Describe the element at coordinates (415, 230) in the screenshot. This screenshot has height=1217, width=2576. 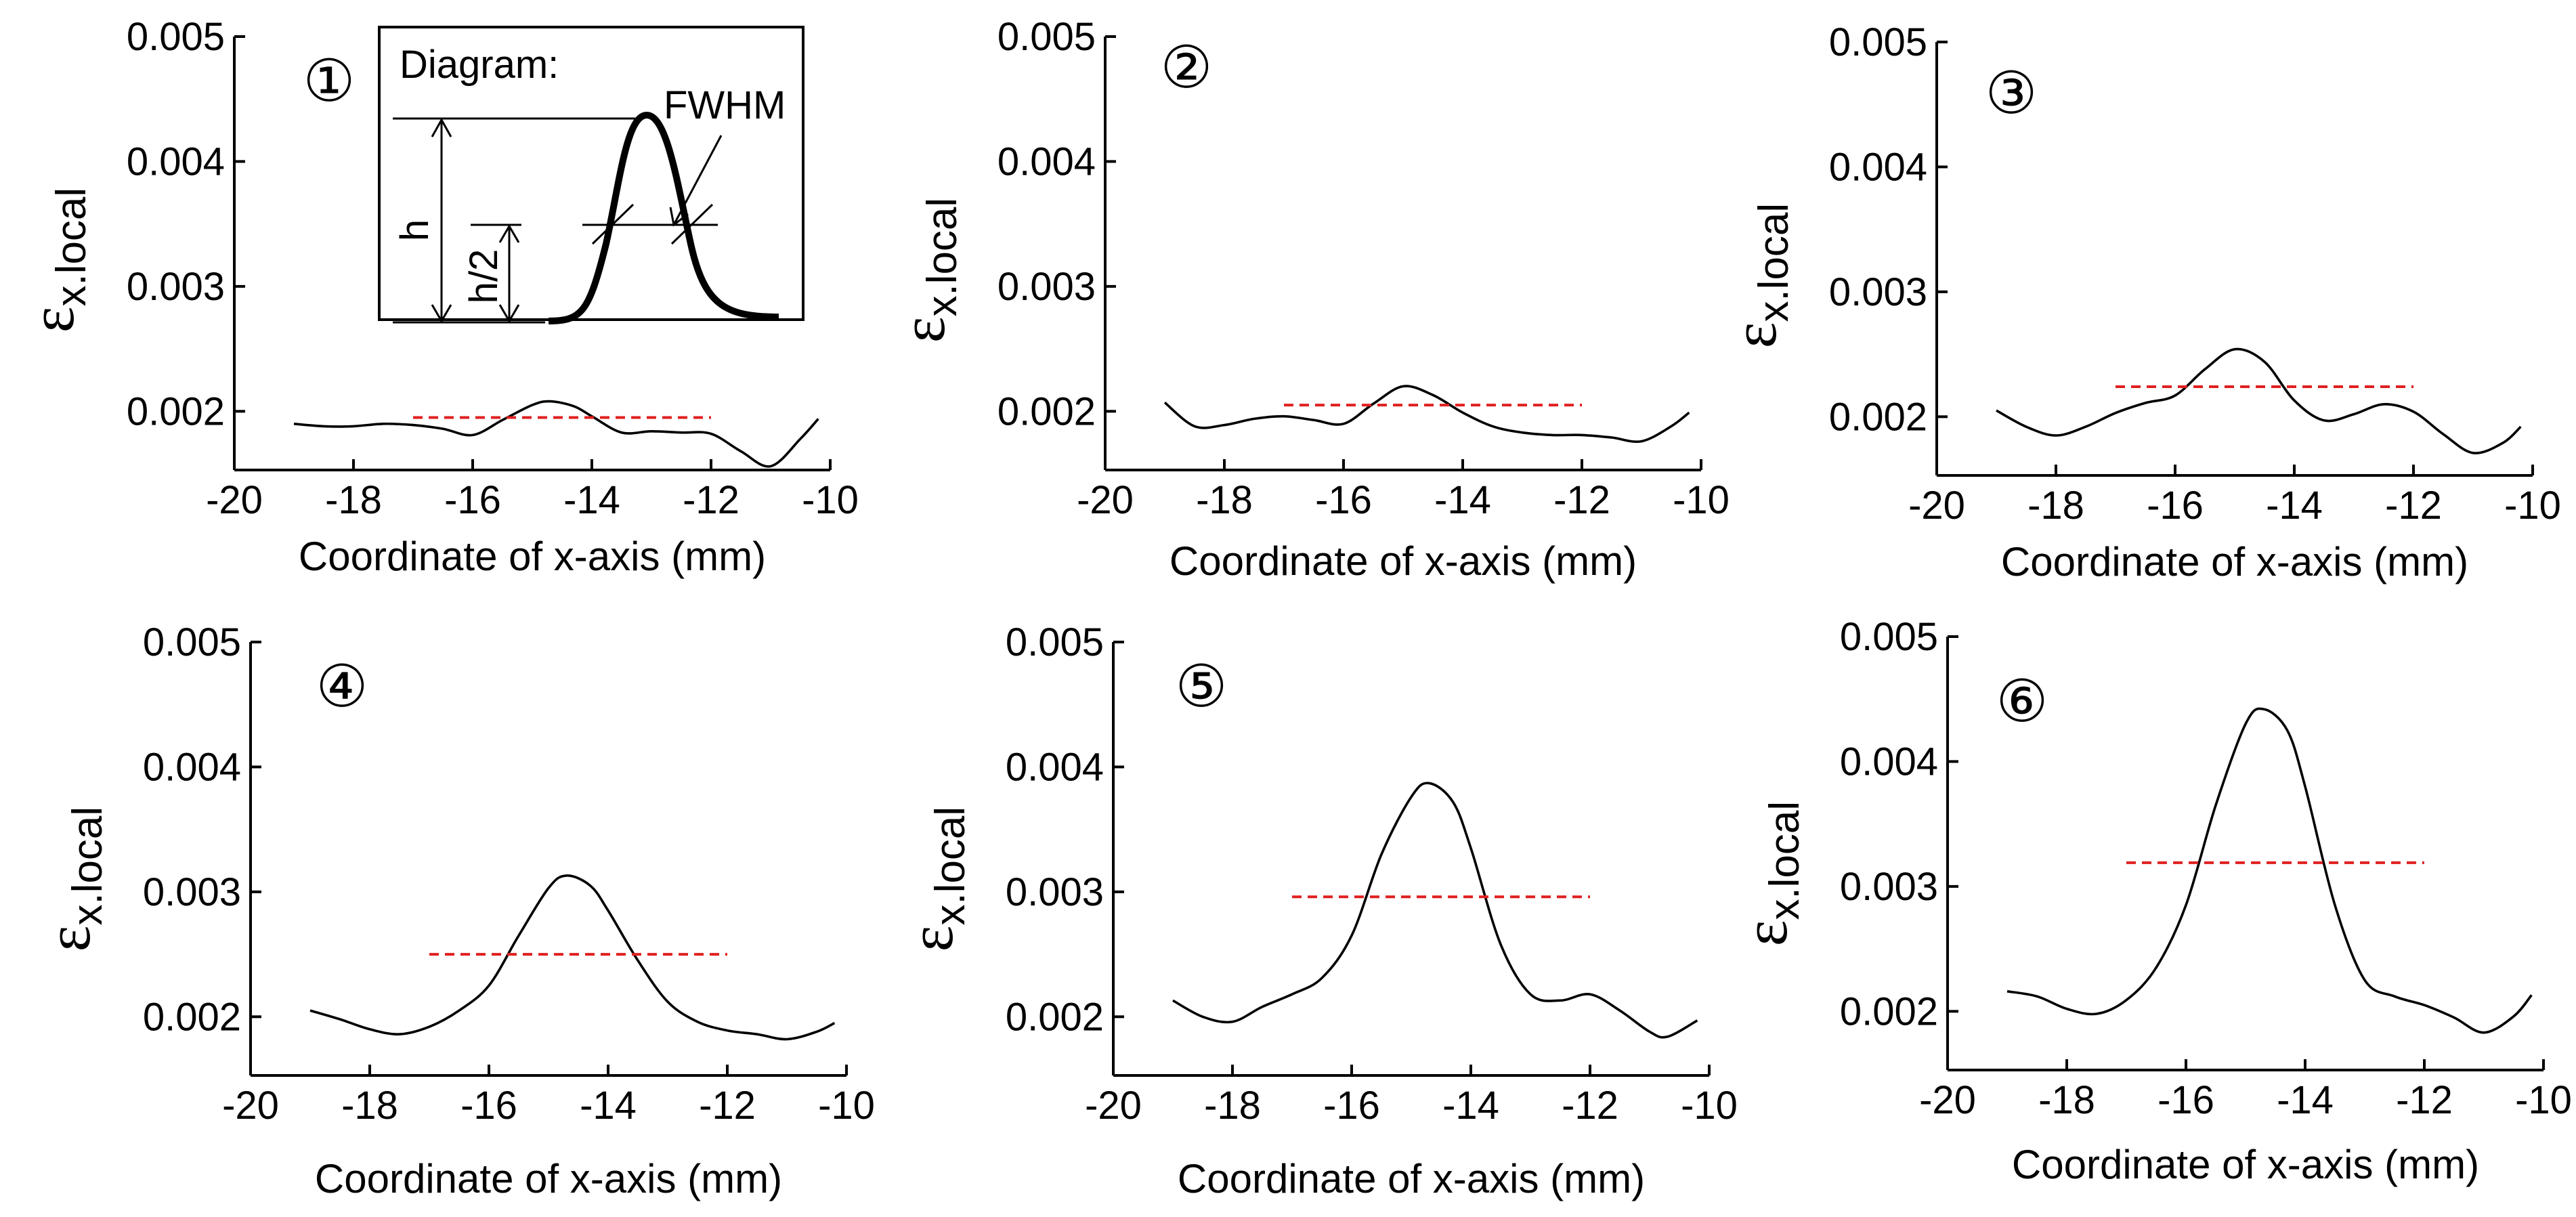
I see `inset-h-label: h` at that location.